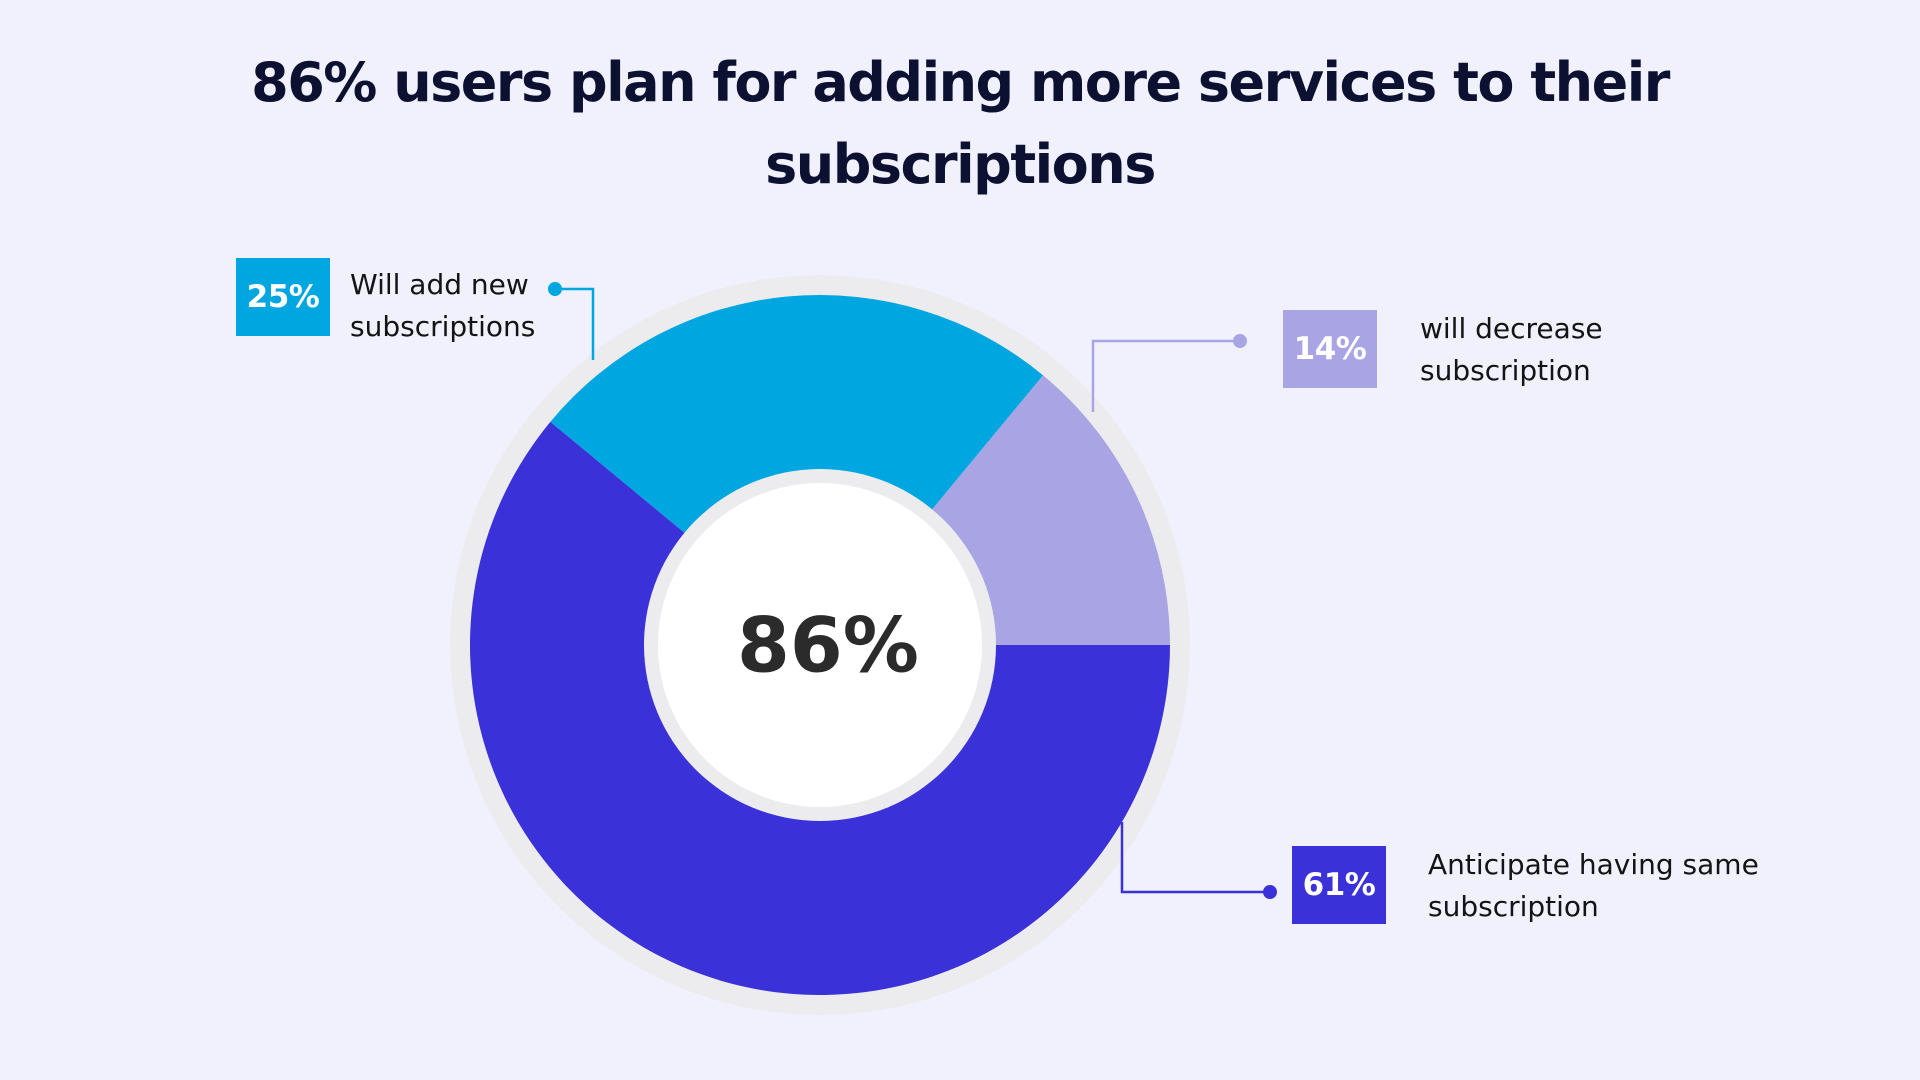  Describe the element at coordinates (1511, 349) in the screenshot. I see `legend-label-will-decrease: will decrease subscription` at that location.